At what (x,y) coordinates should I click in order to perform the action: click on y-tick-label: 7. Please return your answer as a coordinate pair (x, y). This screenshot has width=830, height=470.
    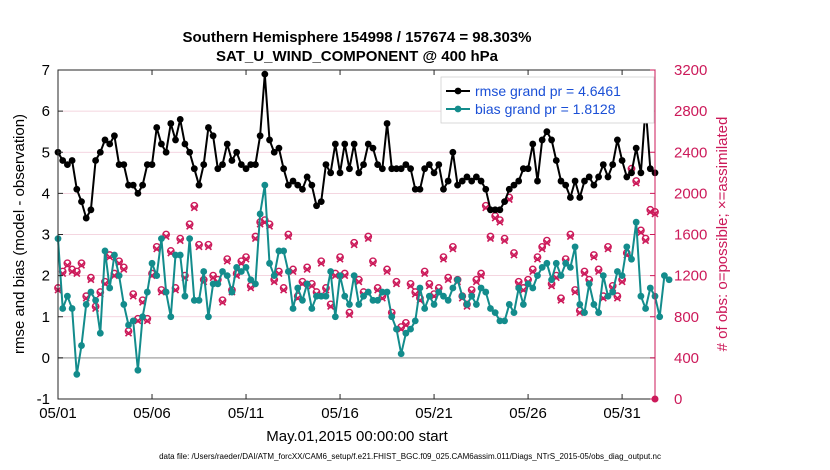
    Looking at the image, I should click on (46, 70).